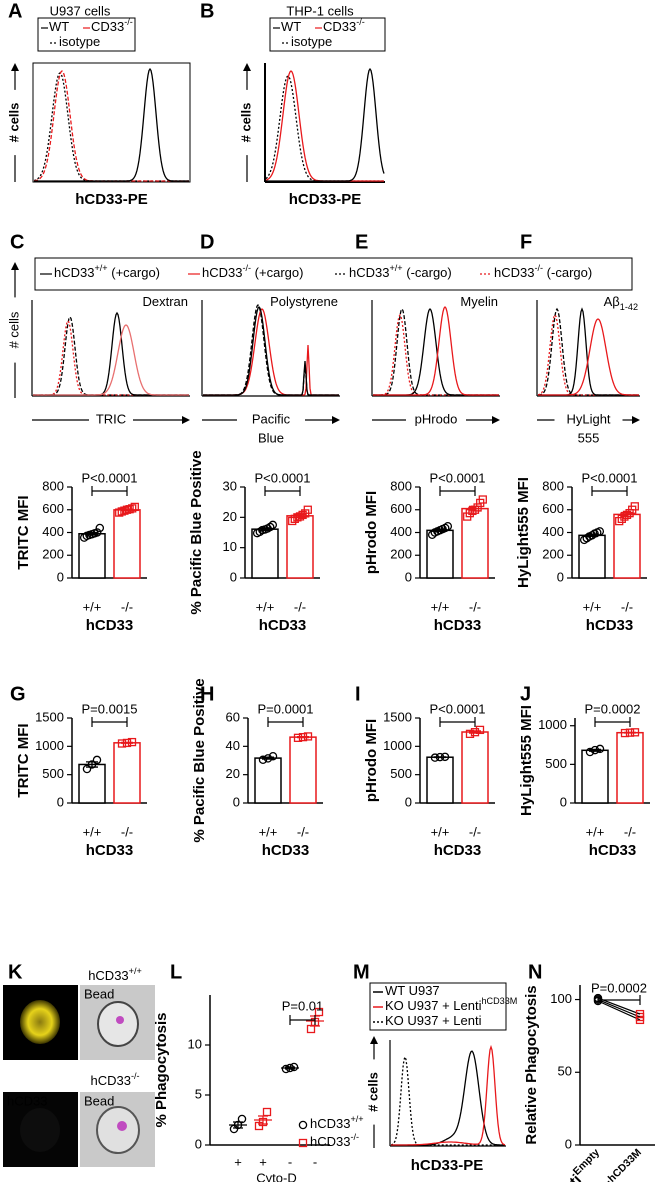 The width and height of the screenshot is (671, 1182). Describe the element at coordinates (285, 708) in the screenshot. I see `annotation: P=0.0001` at that location.